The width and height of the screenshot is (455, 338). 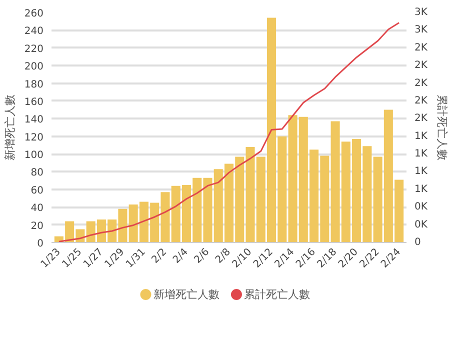 I want to click on y-tick-label: 0, so click(x=40, y=244).